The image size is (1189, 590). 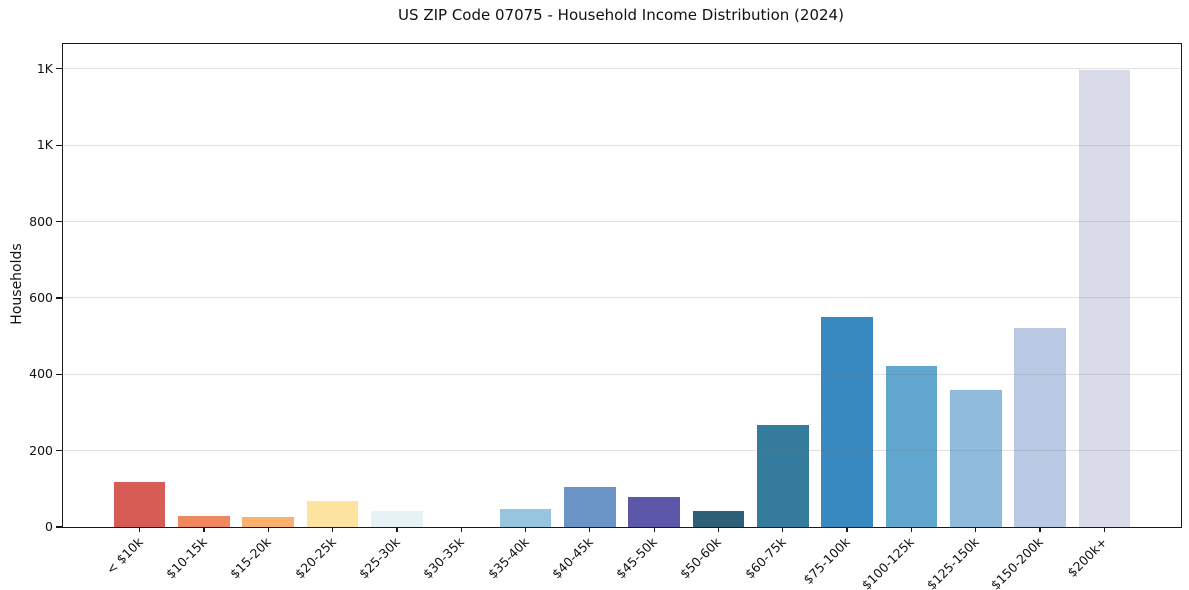 I want to click on x-tick-label: < $10k, so click(x=124, y=556).